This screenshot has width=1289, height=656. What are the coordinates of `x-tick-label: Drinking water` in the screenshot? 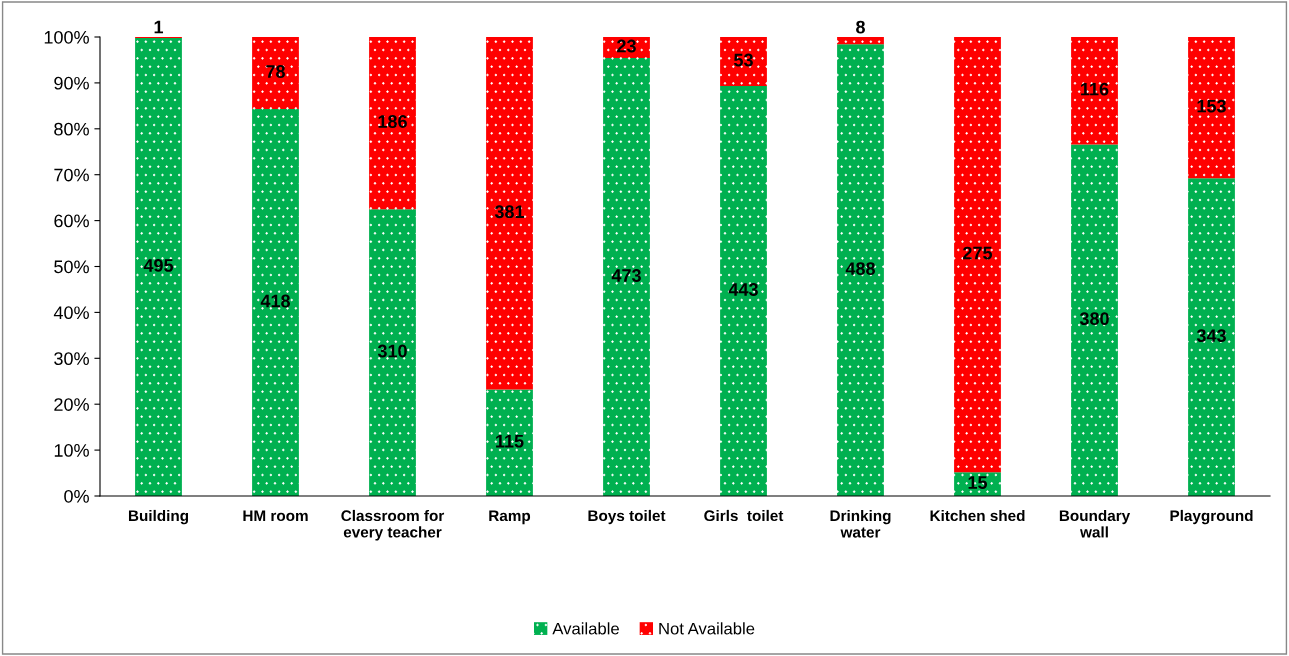 It's located at (860, 523).